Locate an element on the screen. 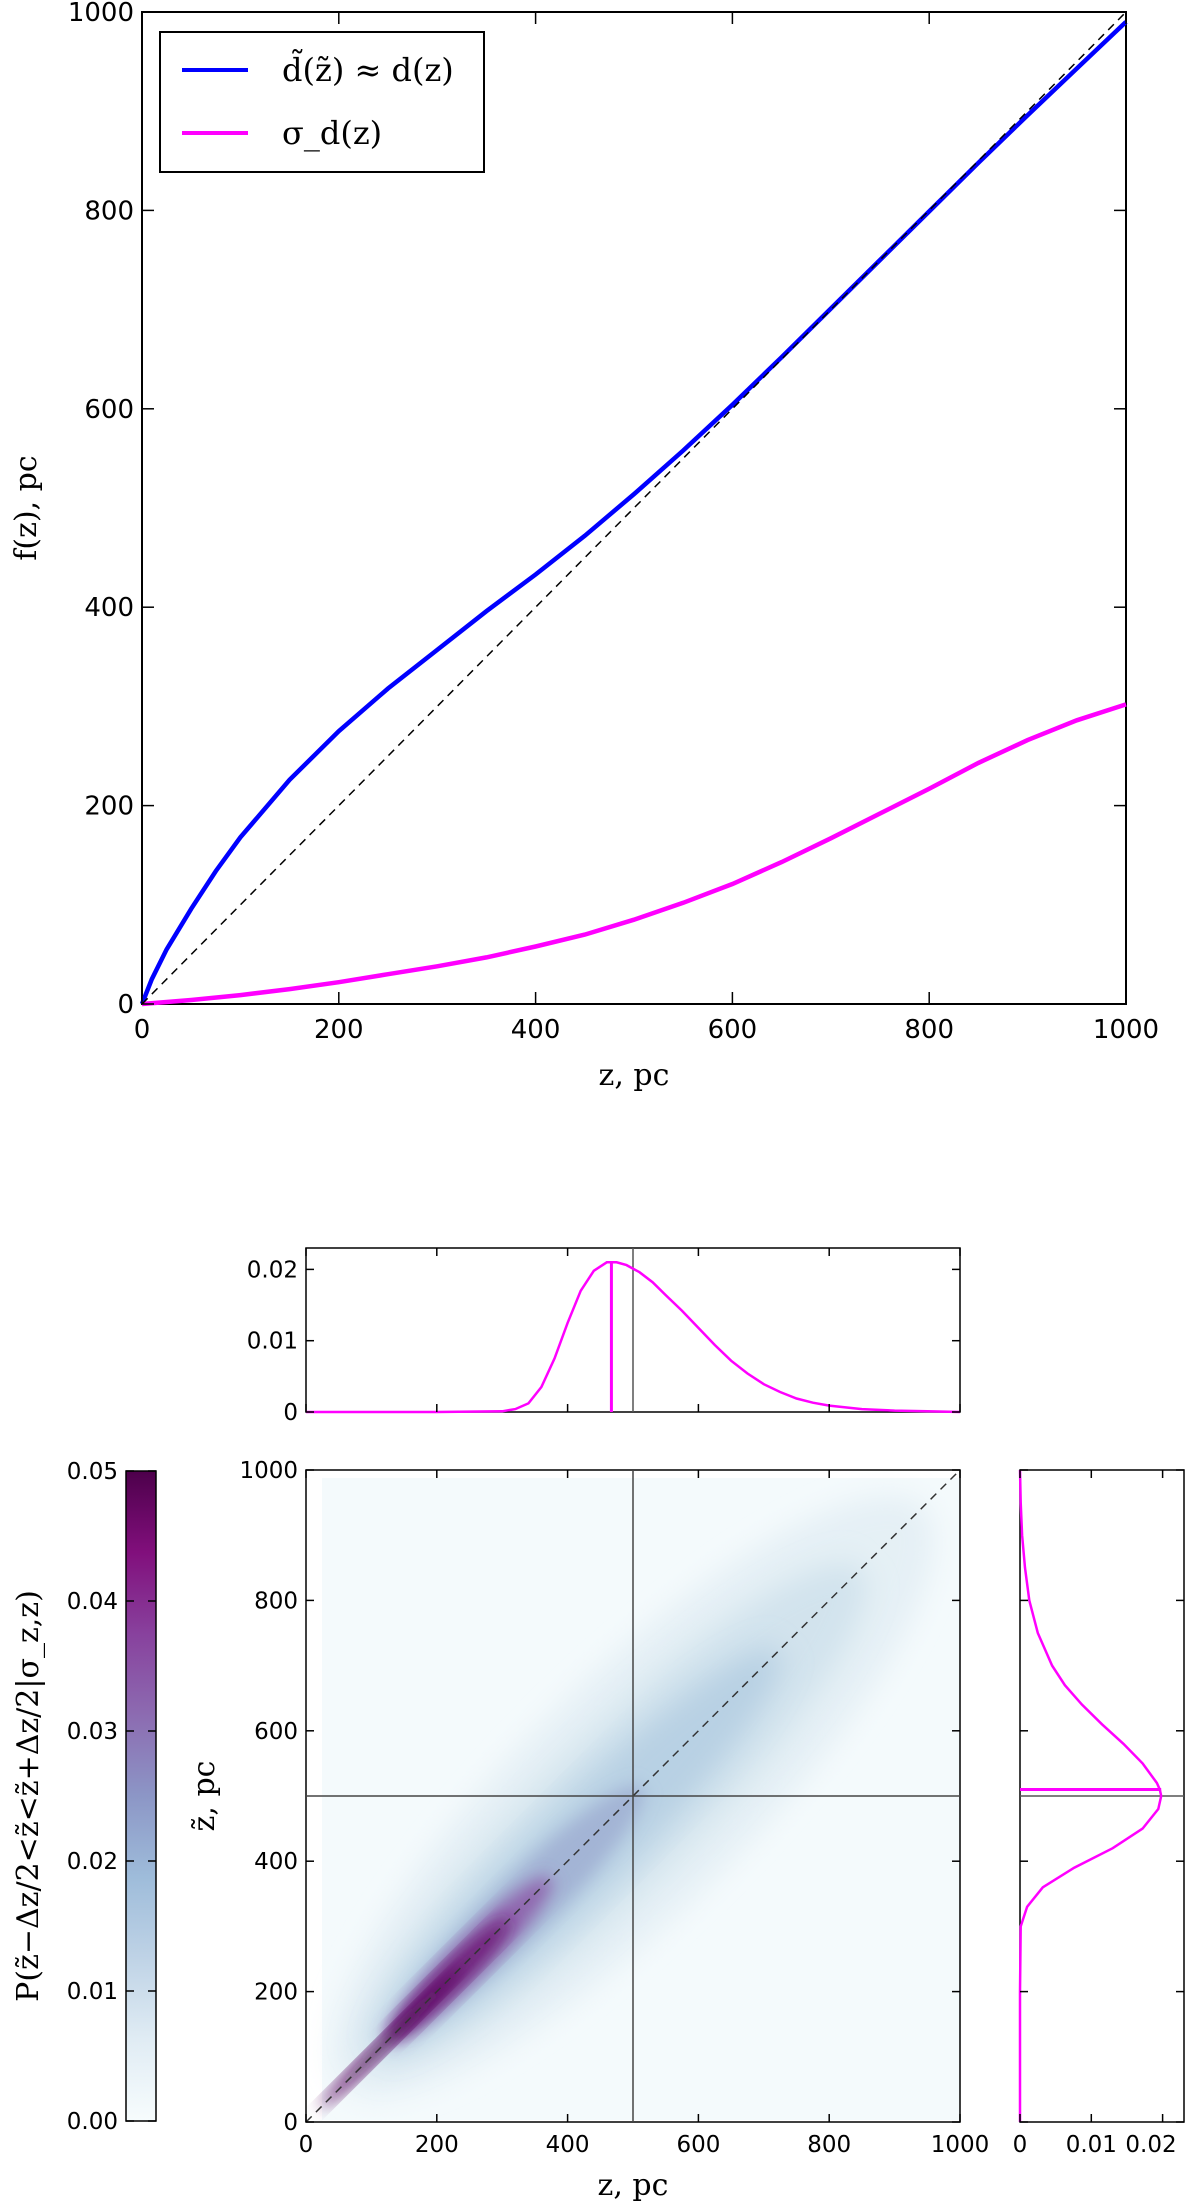  x-tick-label: 600 is located at coordinates (733, 1030).